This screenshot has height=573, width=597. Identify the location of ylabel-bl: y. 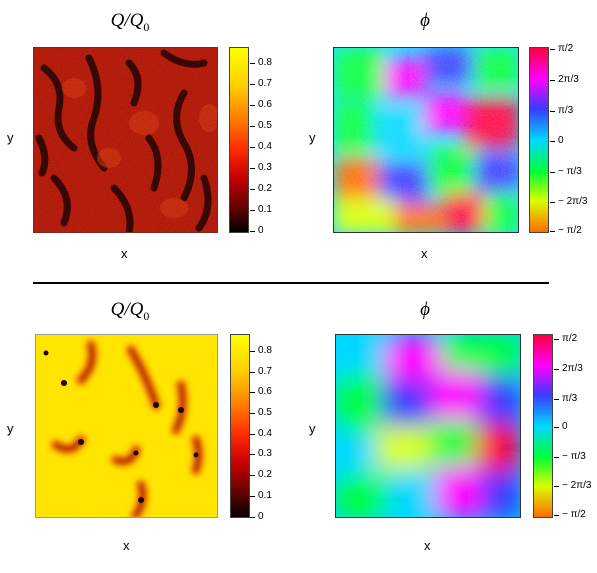
(10, 428).